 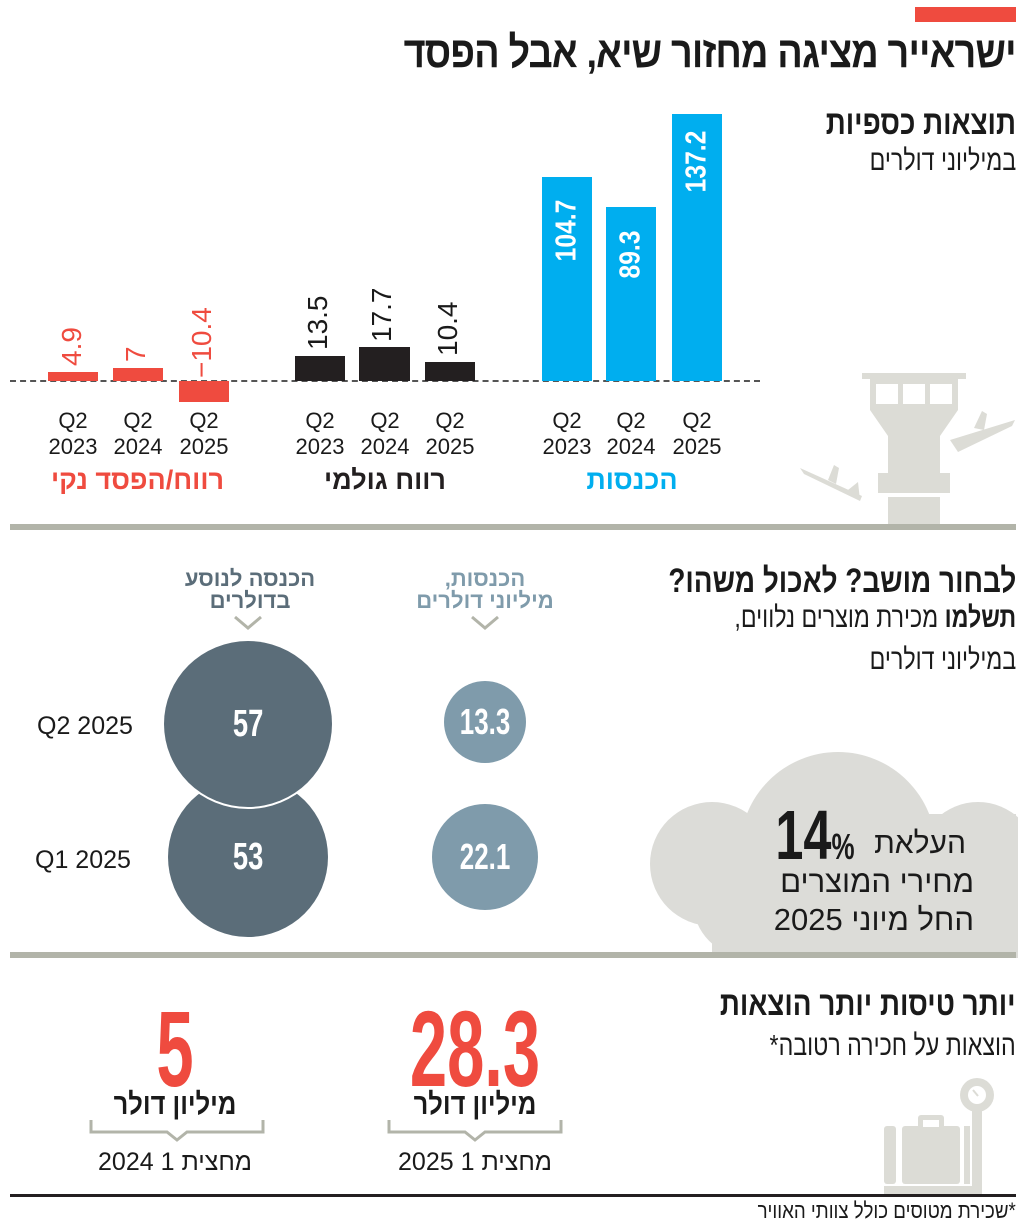 I want to click on ancillary-title: לבחור מושב? לאכול משהו?, so click(x=842, y=581).